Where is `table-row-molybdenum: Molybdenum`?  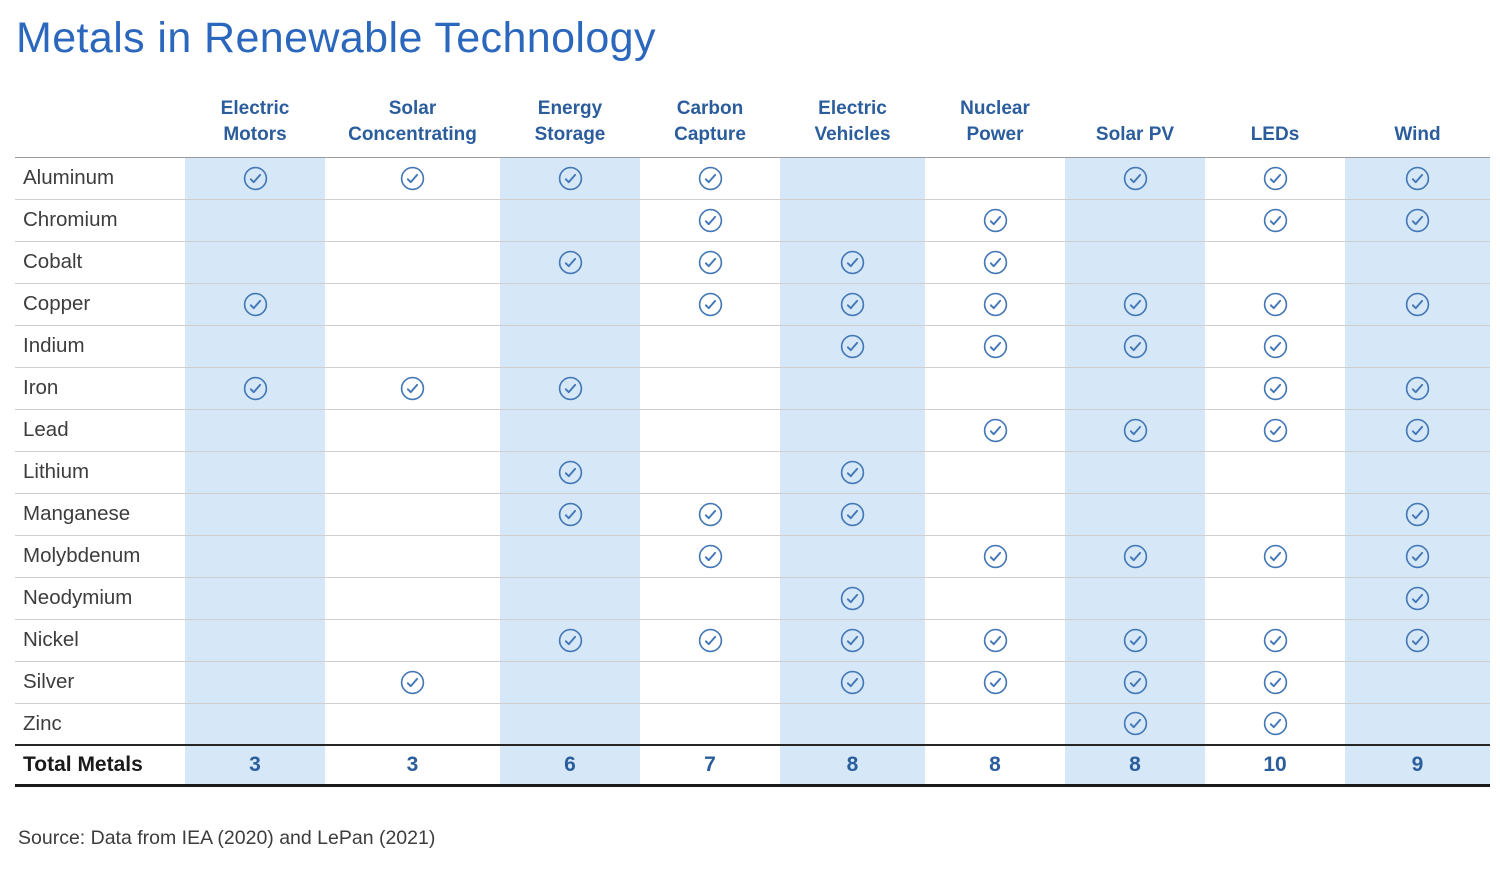 table-row-molybdenum: Molybdenum is located at coordinates (752, 556).